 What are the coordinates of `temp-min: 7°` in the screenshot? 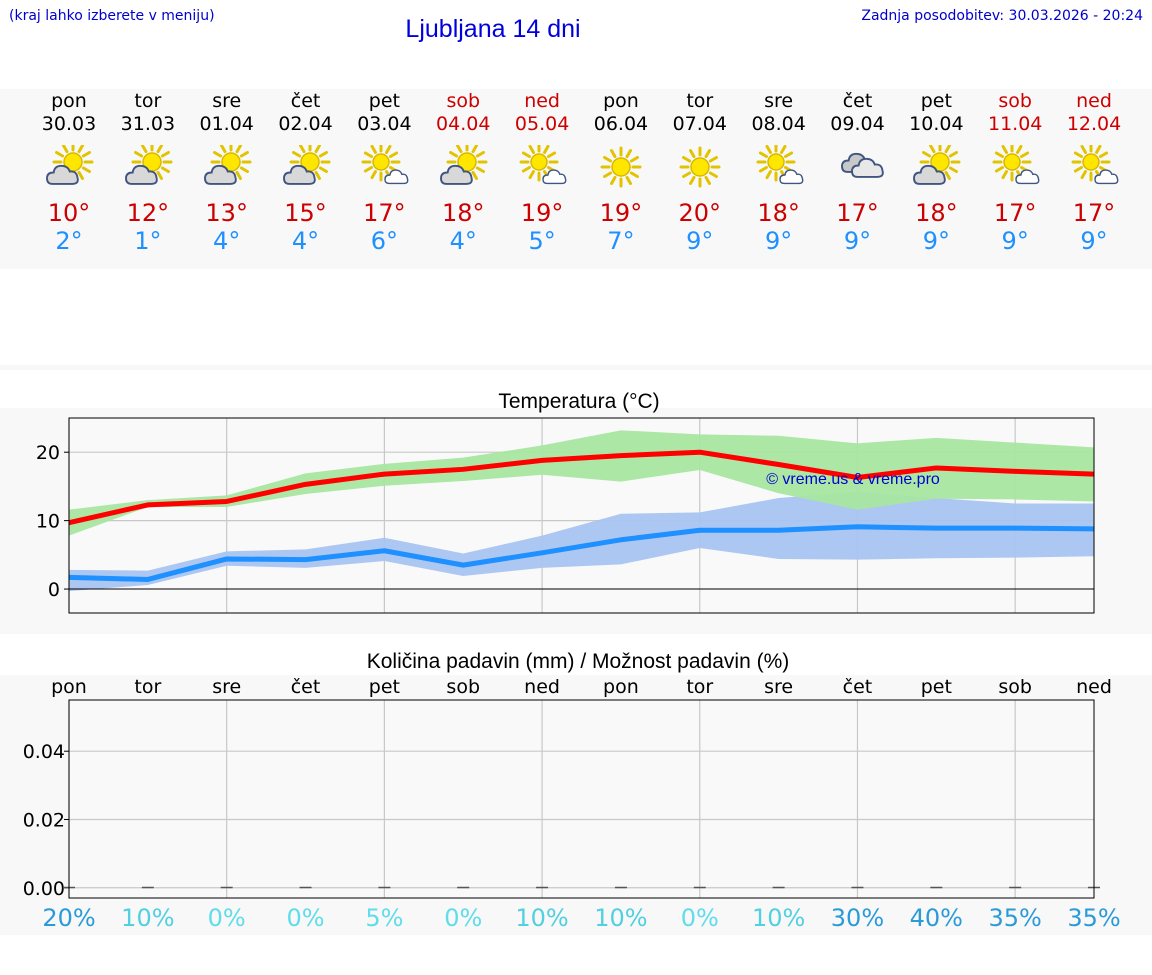 It's located at (621, 241).